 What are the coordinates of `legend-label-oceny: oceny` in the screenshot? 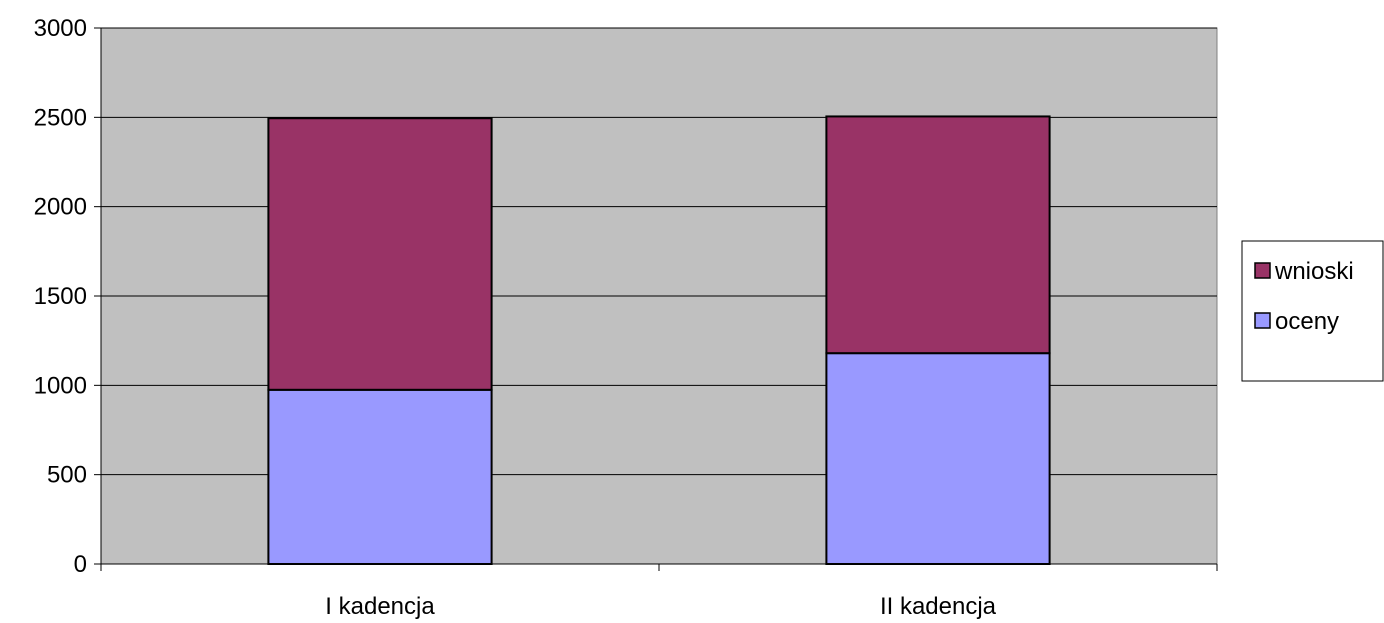 It's located at (1307, 321).